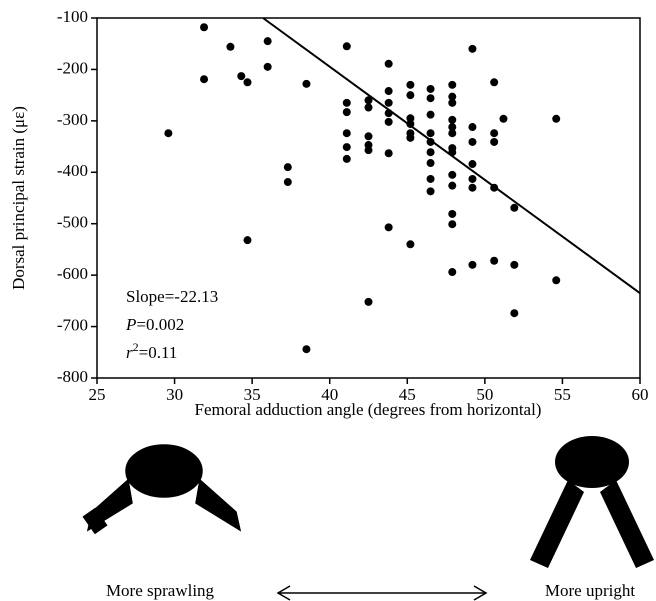  What do you see at coordinates (484, 394) in the screenshot?
I see `x-tick-label: 50` at bounding box center [484, 394].